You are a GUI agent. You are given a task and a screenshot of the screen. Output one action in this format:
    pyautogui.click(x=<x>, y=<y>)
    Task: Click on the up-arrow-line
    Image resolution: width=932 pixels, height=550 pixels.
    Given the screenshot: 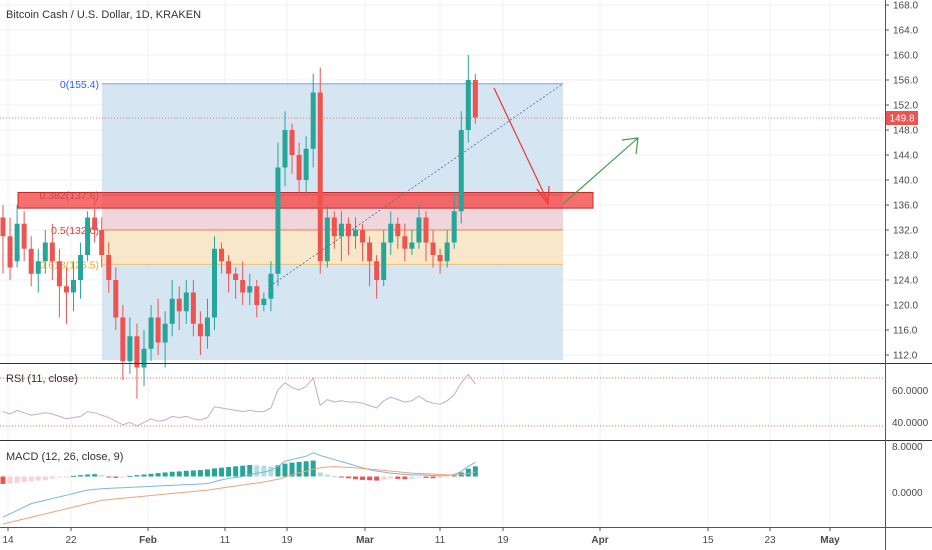 What is the action you would take?
    pyautogui.click(x=600, y=171)
    